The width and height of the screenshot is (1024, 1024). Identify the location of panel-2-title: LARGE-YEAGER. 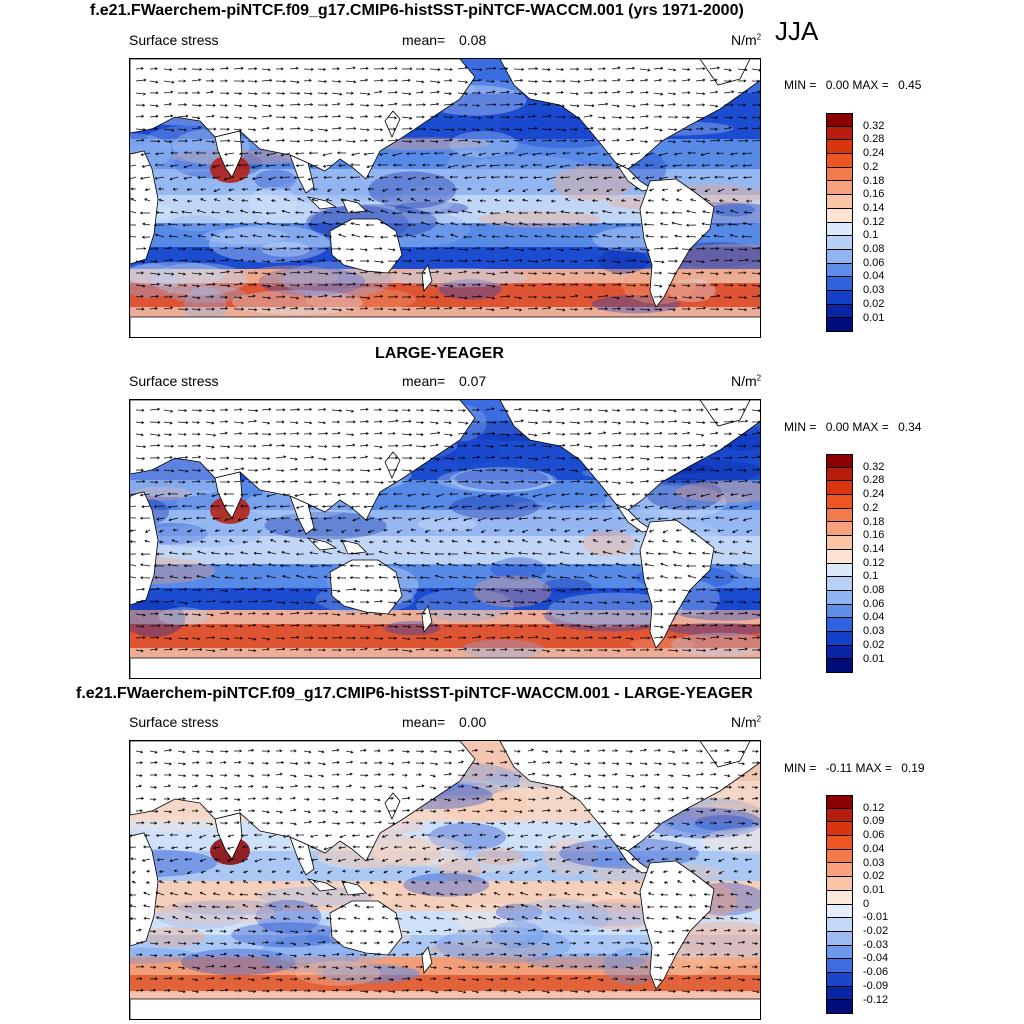
(439, 353).